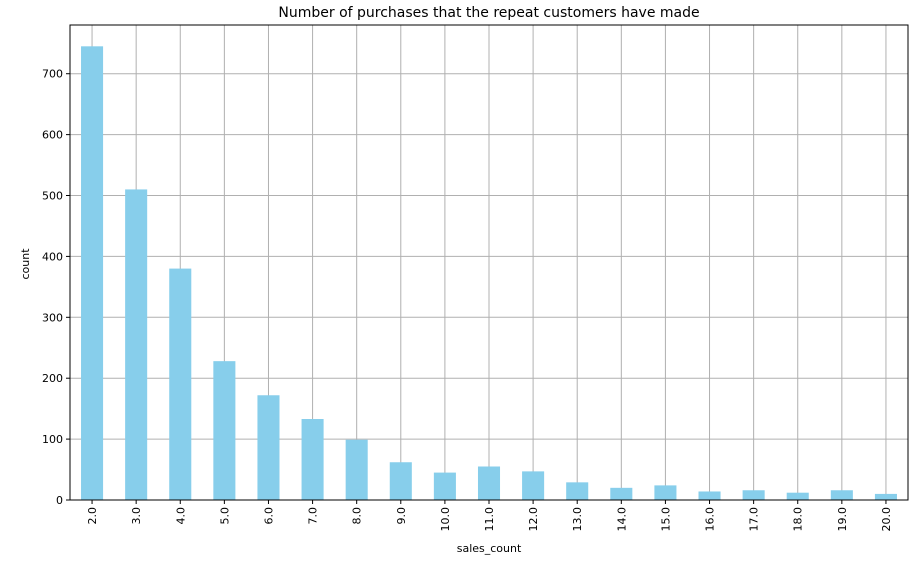 Image resolution: width=920 pixels, height=566 pixels. Describe the element at coordinates (400, 481) in the screenshot. I see `bar-9.0` at that location.